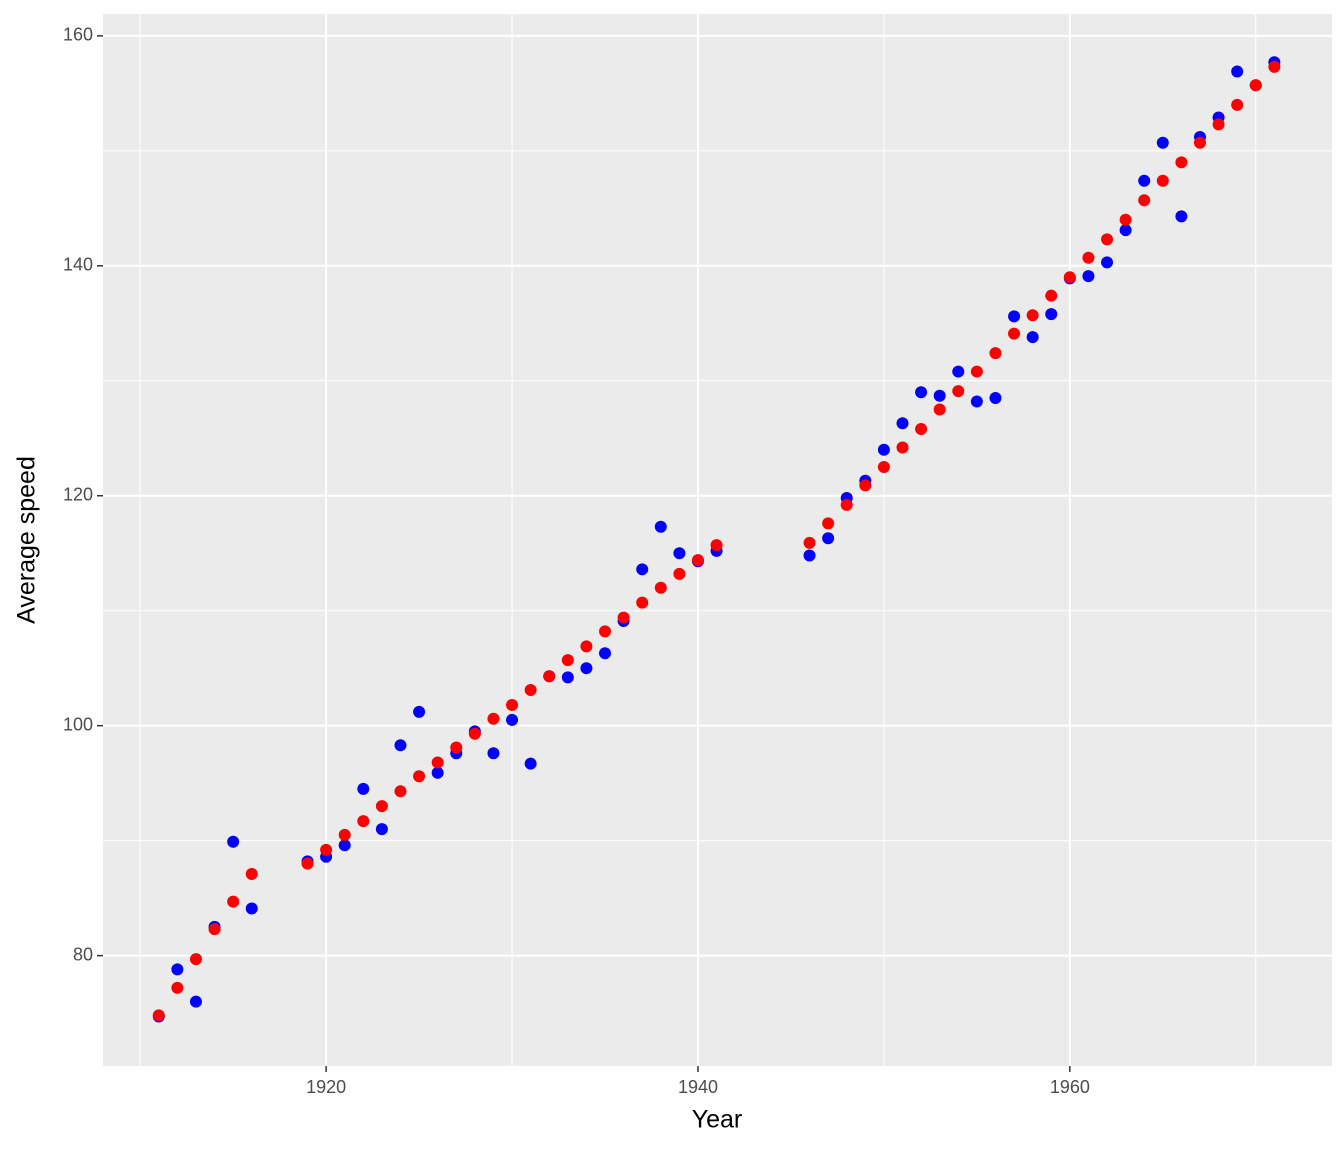  I want to click on y-tick-label: 140, so click(78, 265).